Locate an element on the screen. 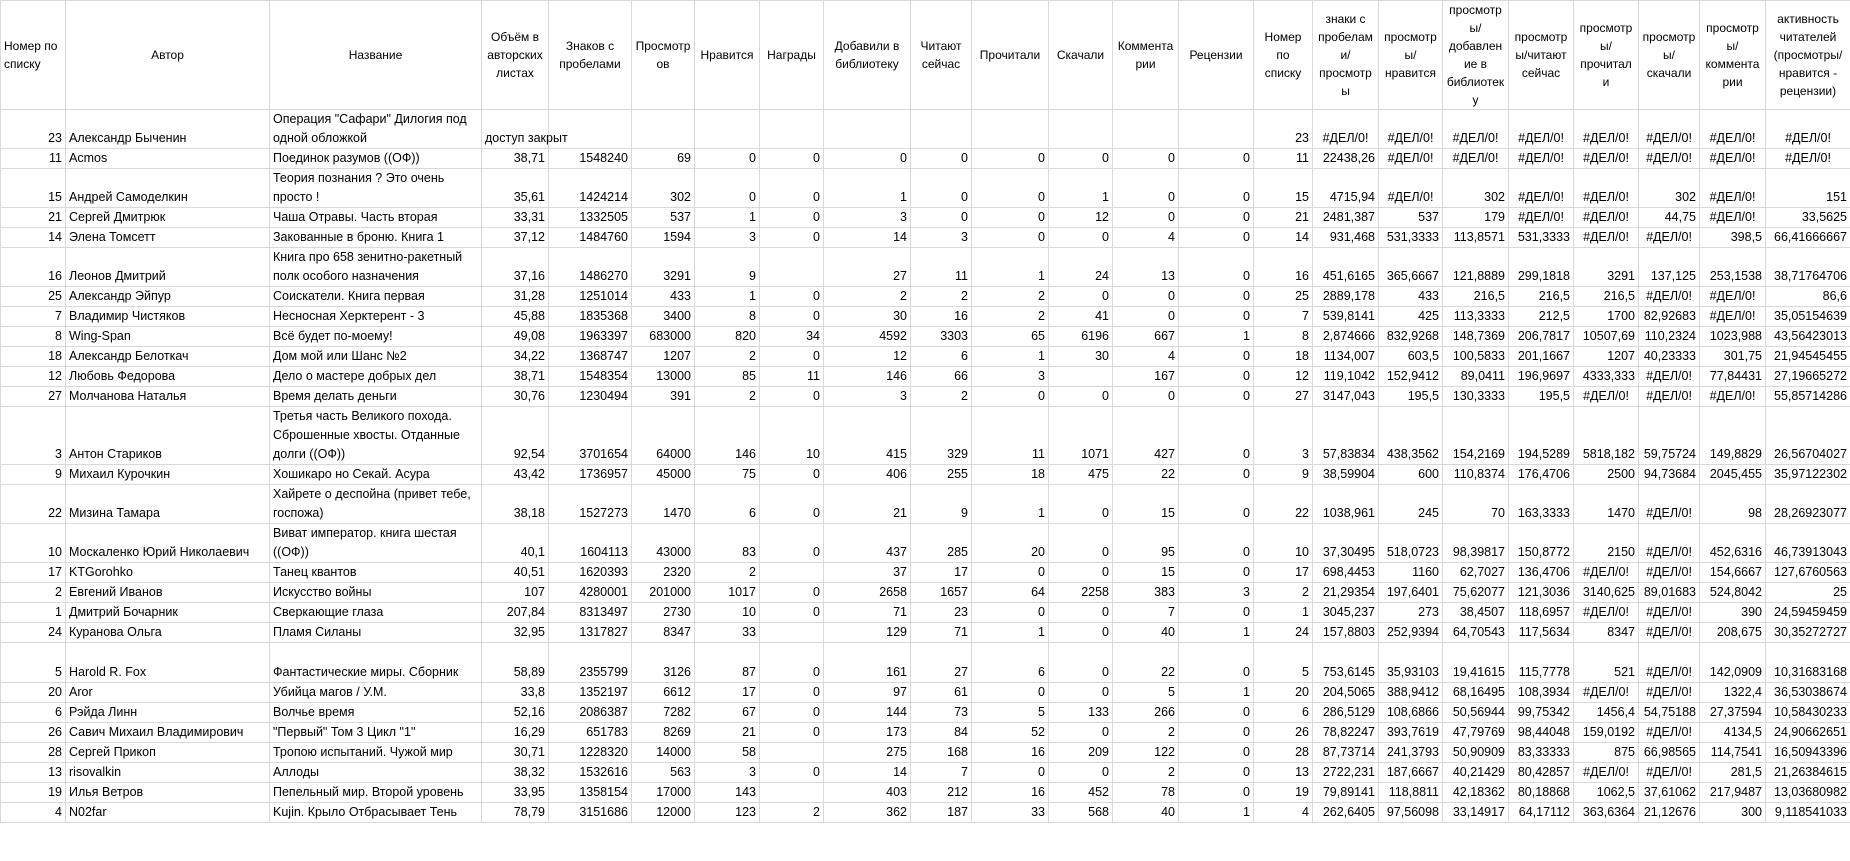 This screenshot has height=861, width=1850. cell: Танец квантов is located at coordinates (375, 572).